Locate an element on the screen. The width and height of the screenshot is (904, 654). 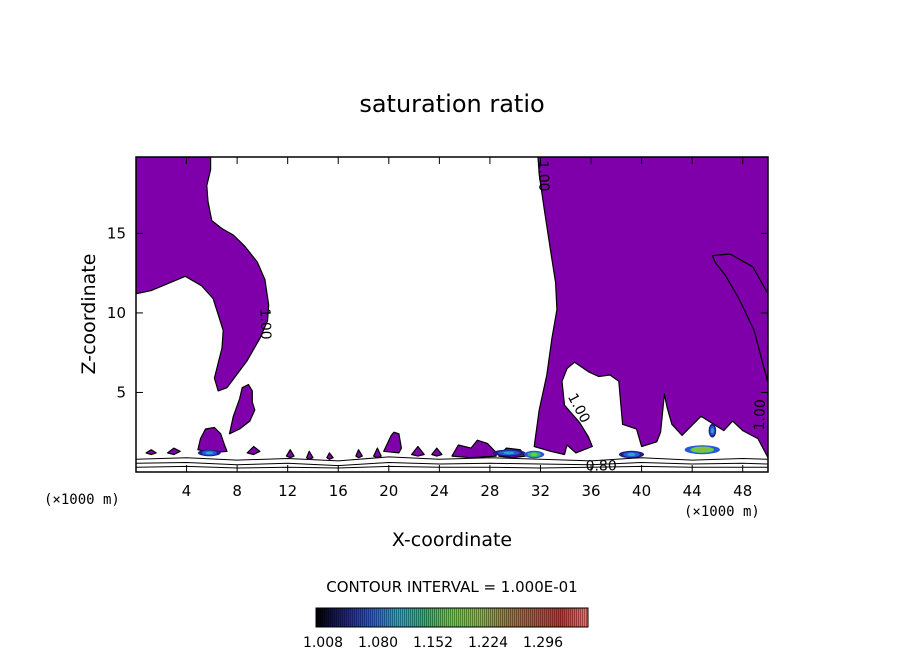
high-saturation-spots is located at coordinates (458, 441).